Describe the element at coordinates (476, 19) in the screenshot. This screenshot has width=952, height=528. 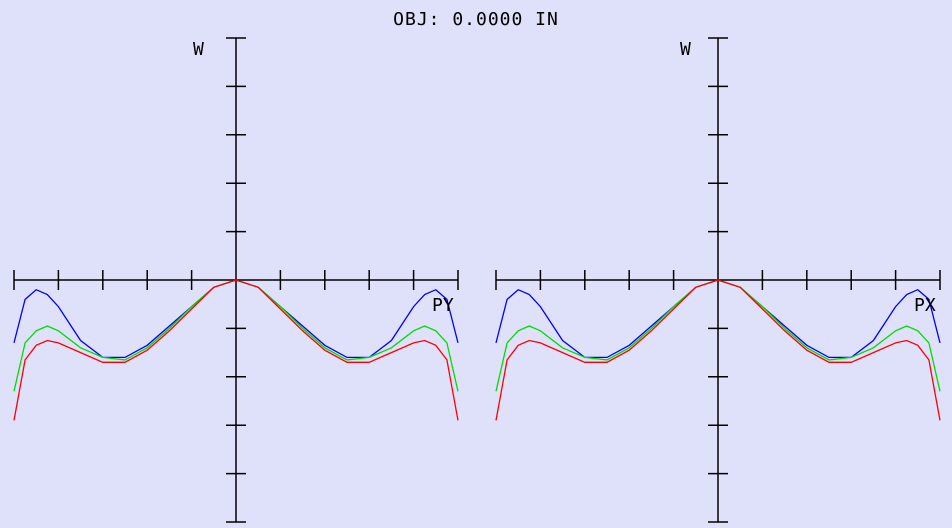
I see `plot-title: OBJ: 0.0000 IN` at that location.